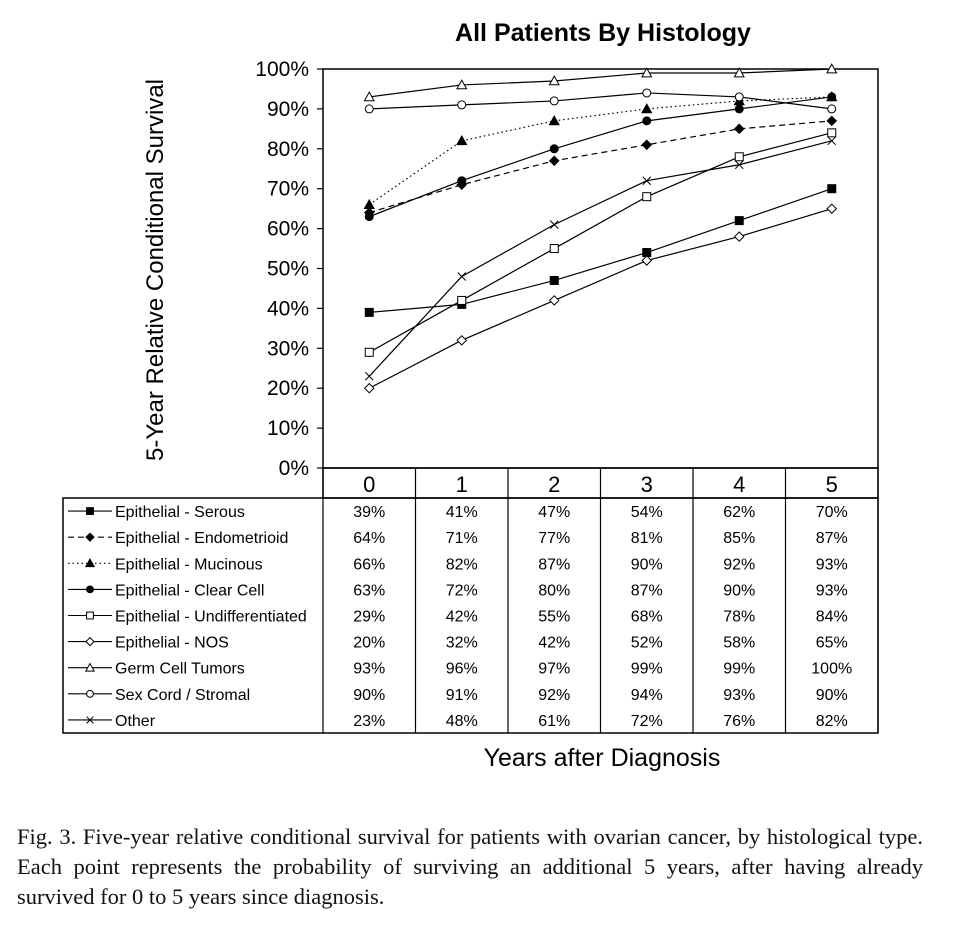  Describe the element at coordinates (832, 484) in the screenshot. I see `x-category-label: 5` at that location.